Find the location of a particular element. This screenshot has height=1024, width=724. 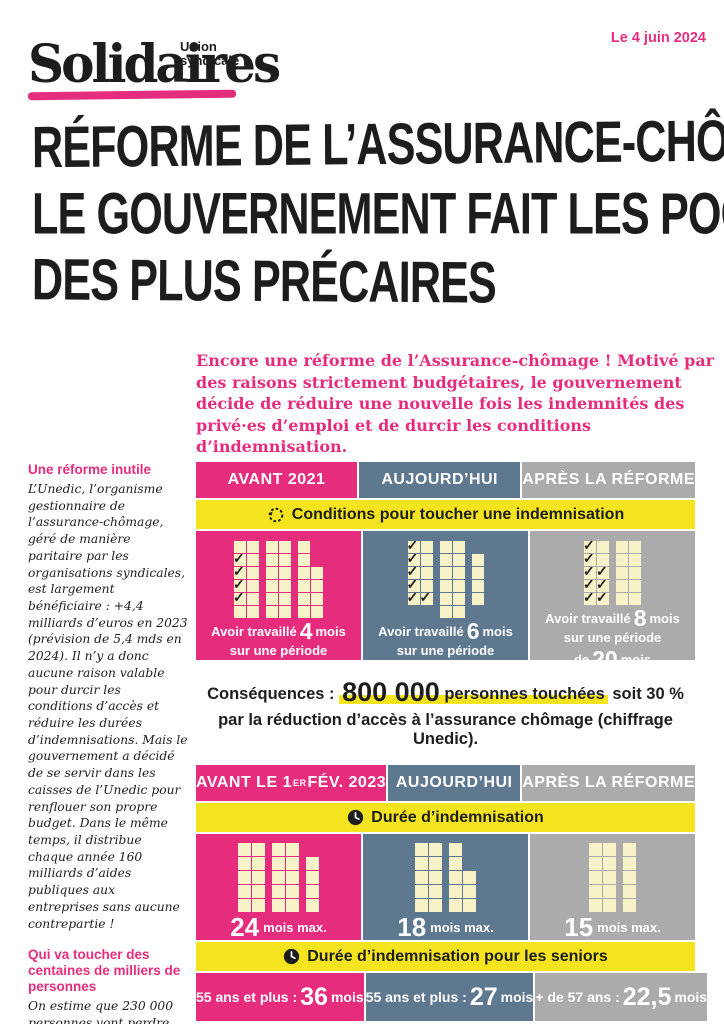

calendar-grid: ✓ ✓ ✓ ✓ ✓ ✓ is located at coordinates (445, 578).